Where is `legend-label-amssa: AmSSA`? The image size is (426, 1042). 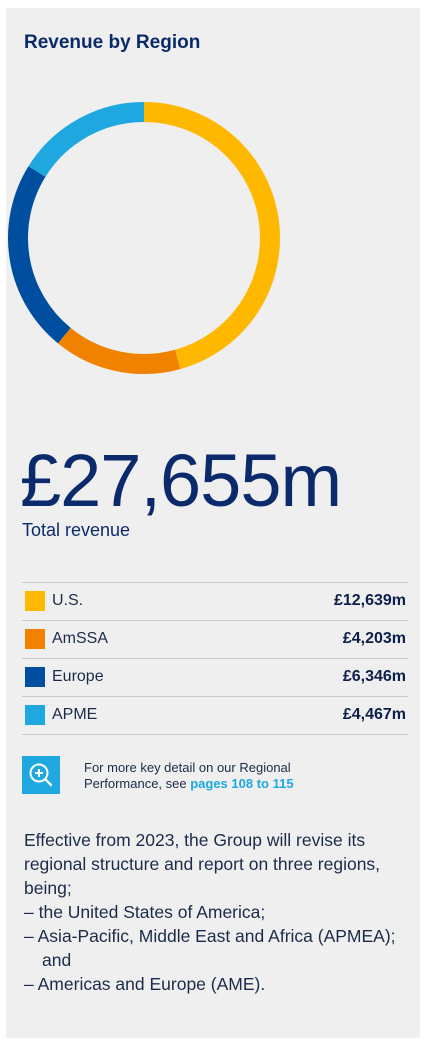
legend-label-amssa: AmSSA is located at coordinates (80, 638).